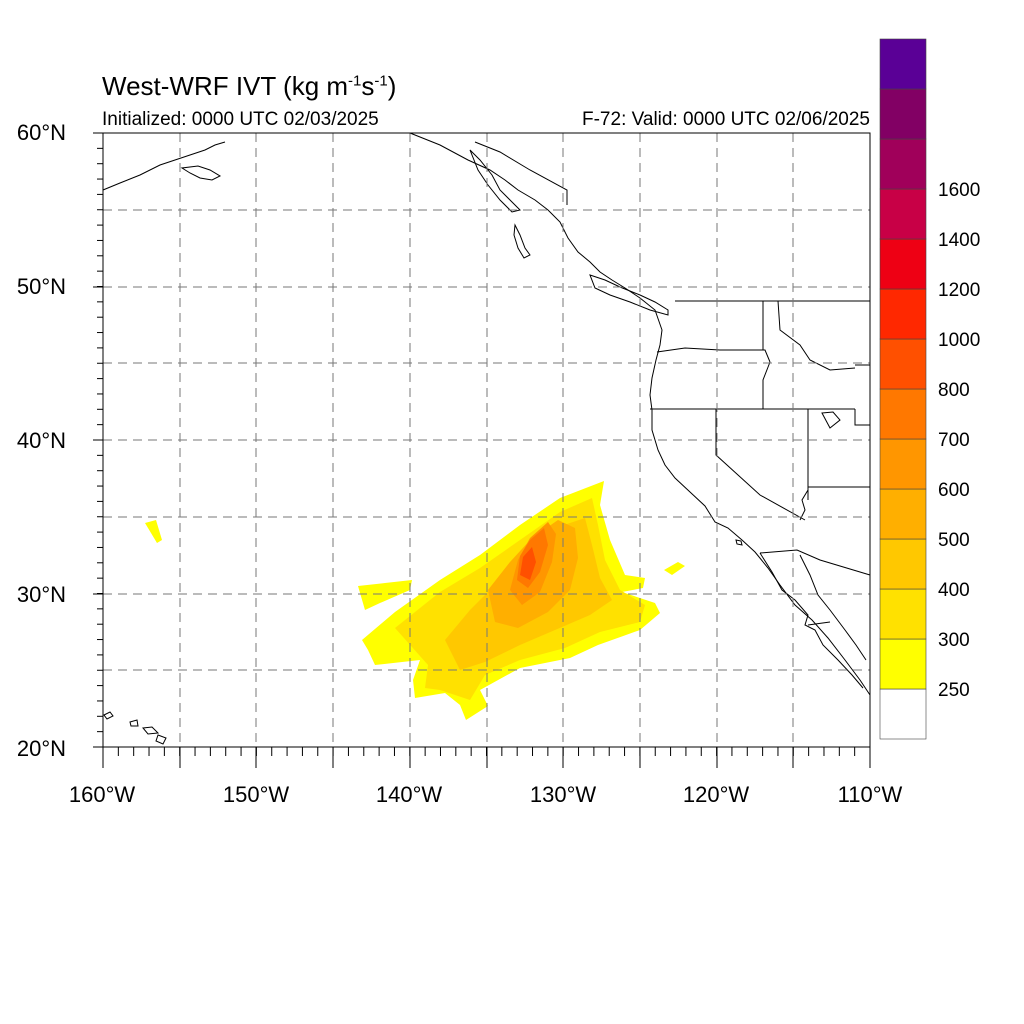 The width and height of the screenshot is (1024, 1024). I want to click on hawaii-maui, so click(151, 730).